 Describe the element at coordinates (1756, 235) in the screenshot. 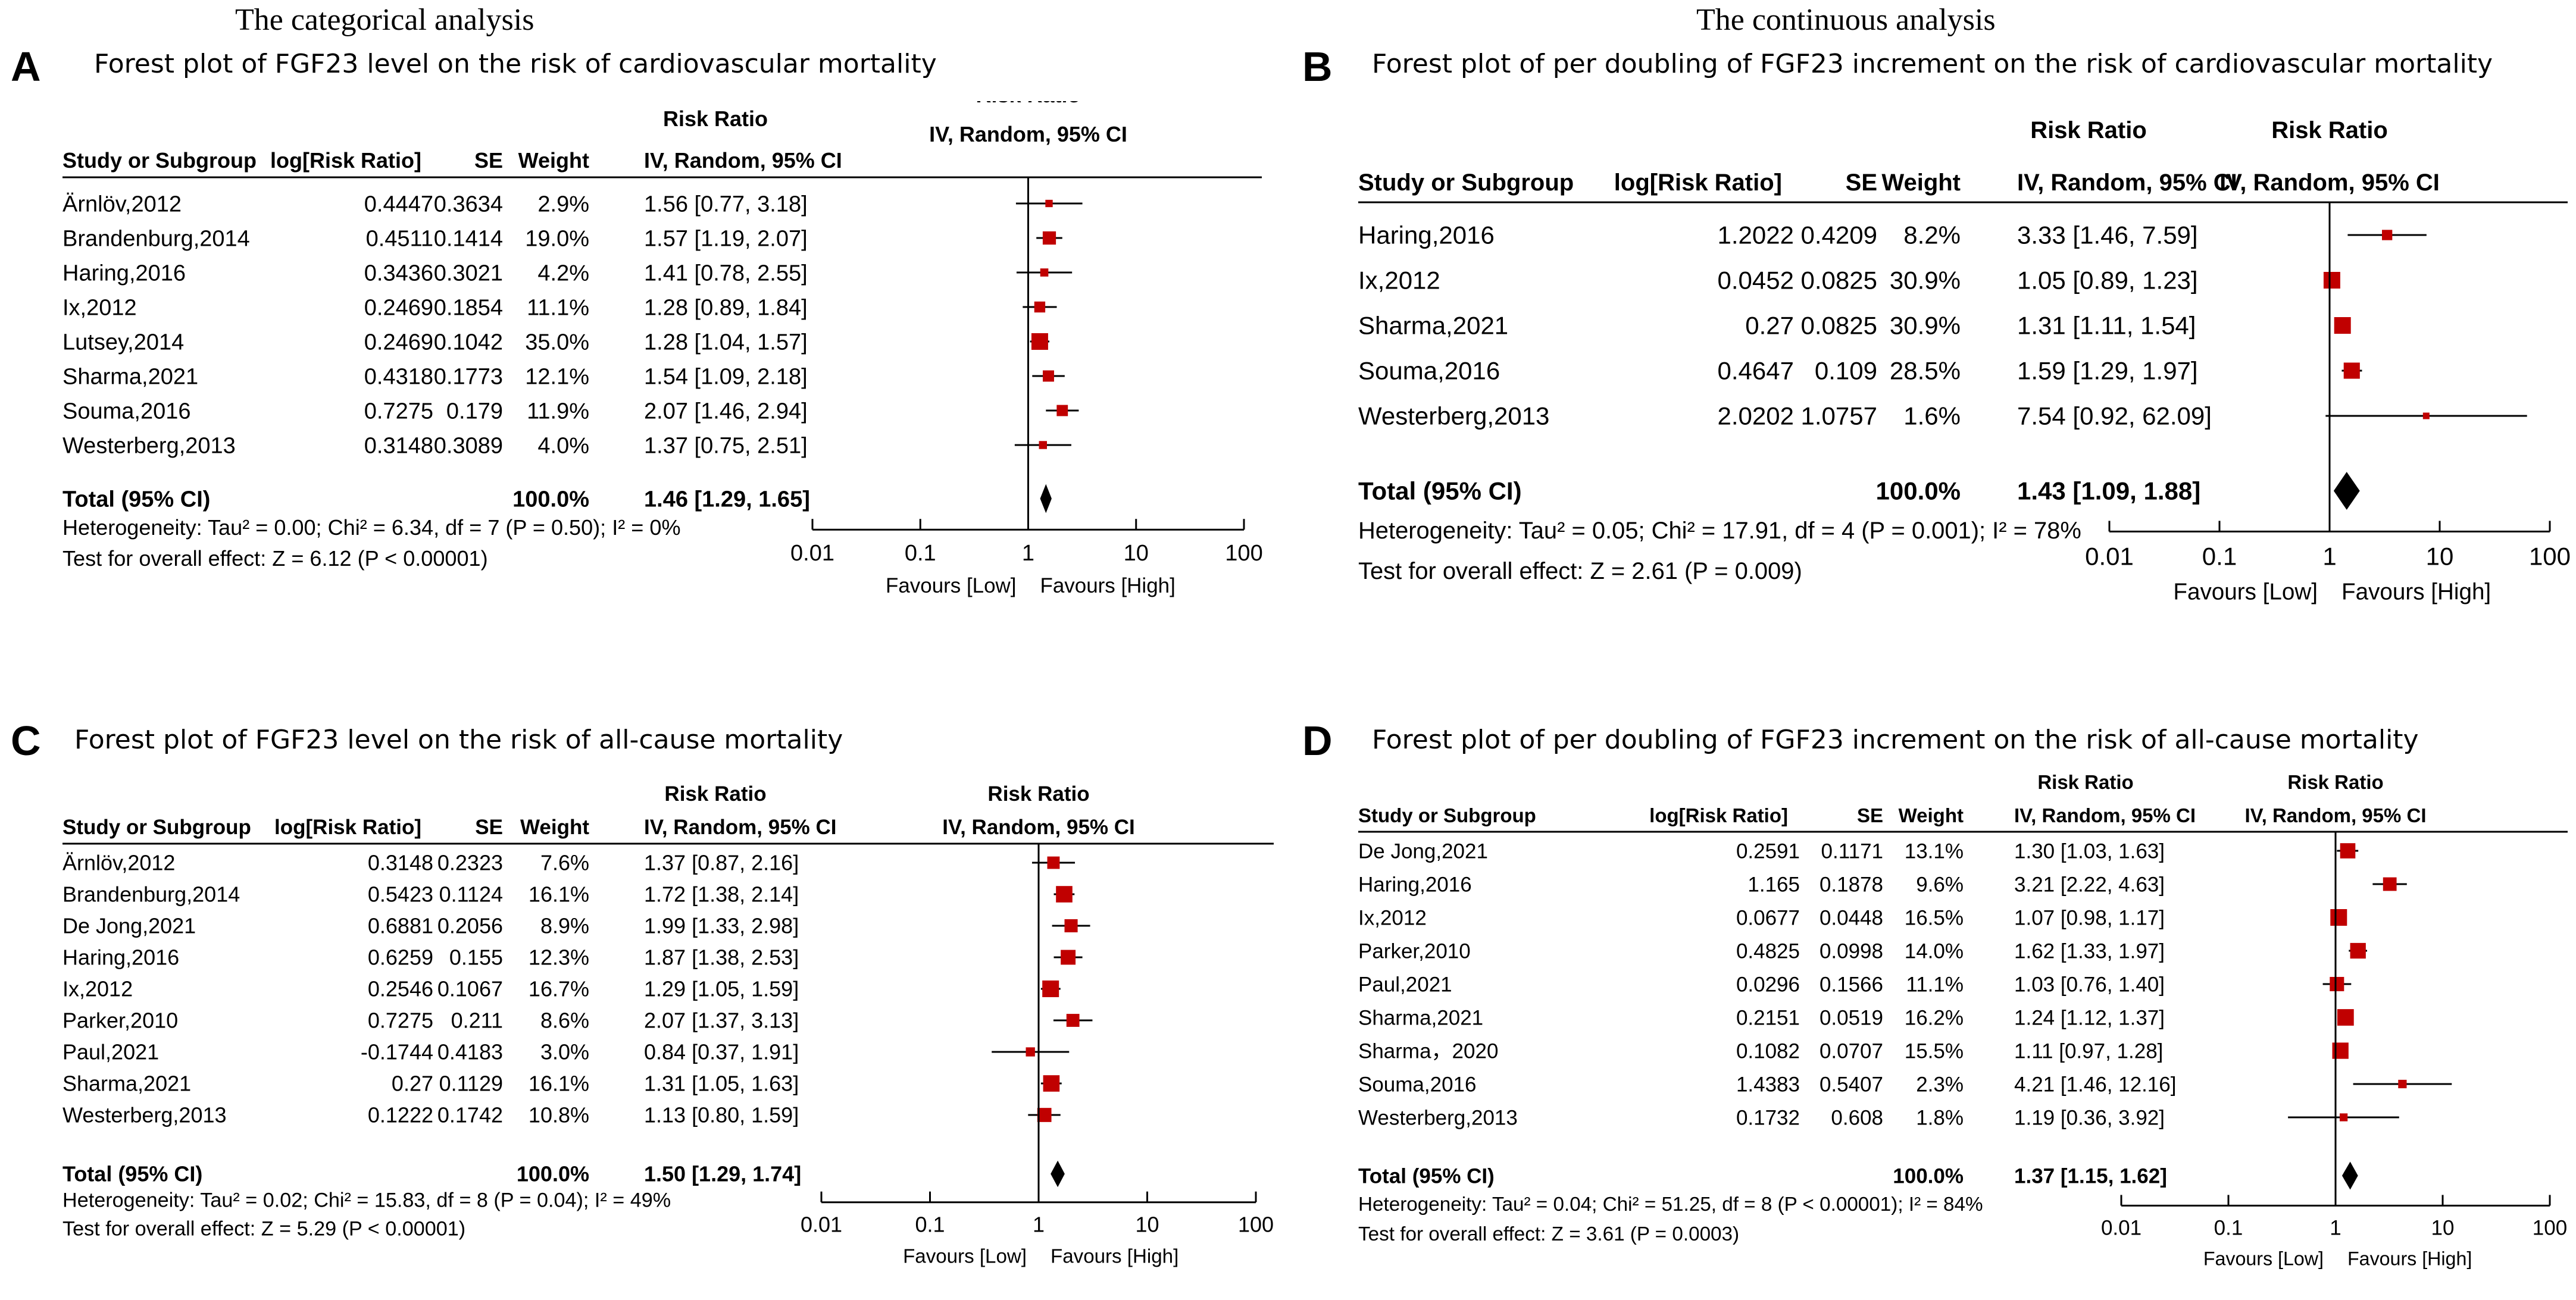

I see `study-log-rr: 1.2022` at that location.